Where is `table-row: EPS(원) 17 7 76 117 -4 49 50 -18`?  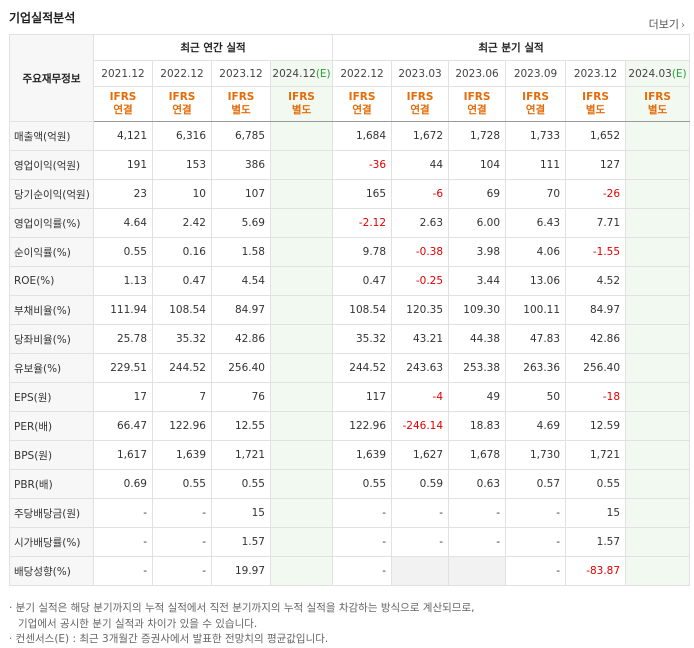 table-row: EPS(원) 17 7 76 117 -4 49 50 -18 is located at coordinates (350, 397).